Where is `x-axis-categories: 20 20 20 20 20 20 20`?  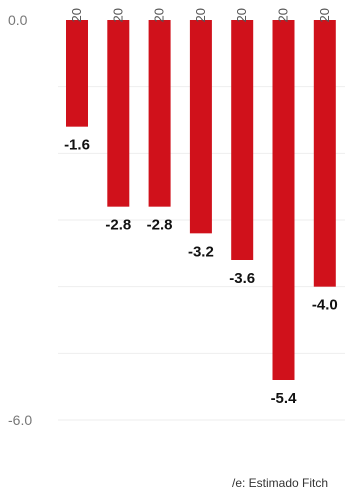
x-axis-categories: 20 20 20 20 20 20 20 is located at coordinates (200, 15).